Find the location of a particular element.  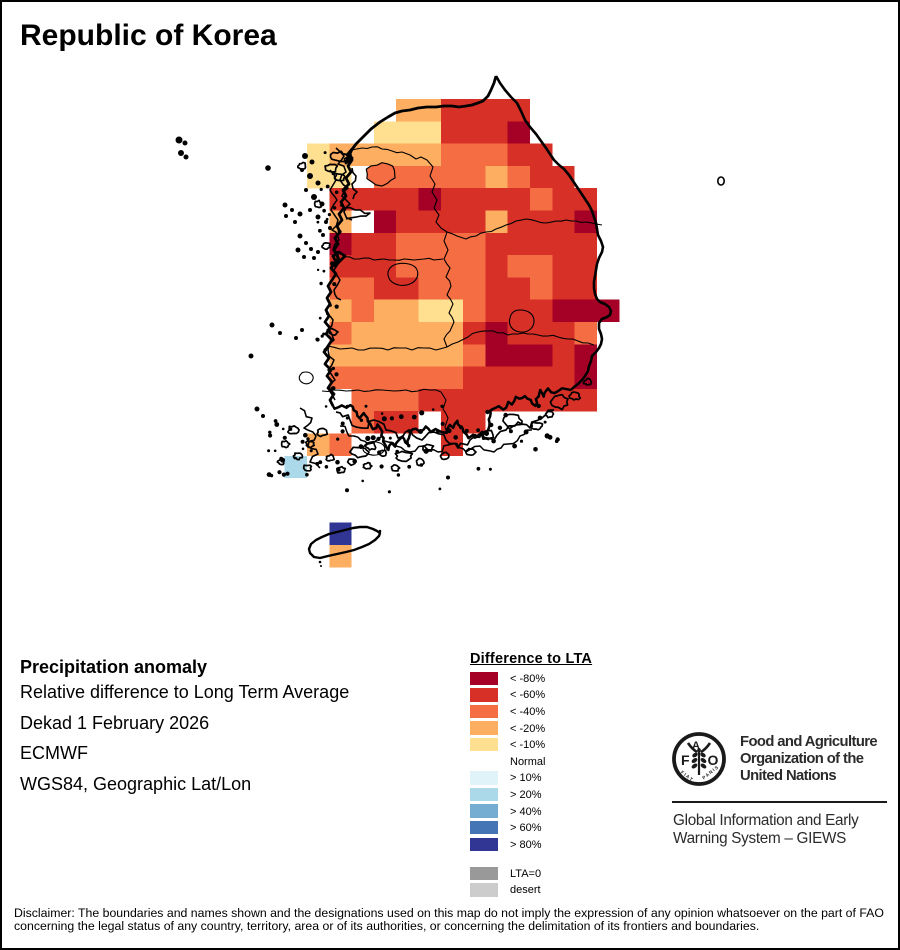

svg-text: O is located at coordinates (713, 760).